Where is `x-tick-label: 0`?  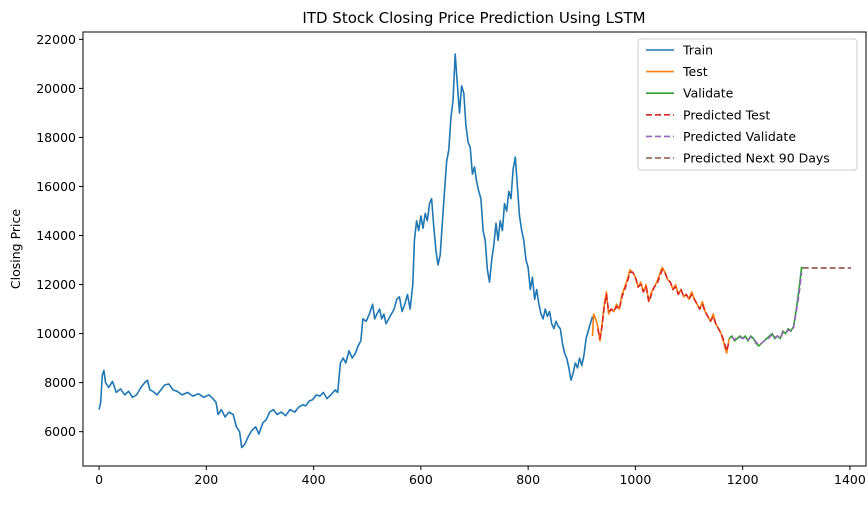
x-tick-label: 0 is located at coordinates (99, 479).